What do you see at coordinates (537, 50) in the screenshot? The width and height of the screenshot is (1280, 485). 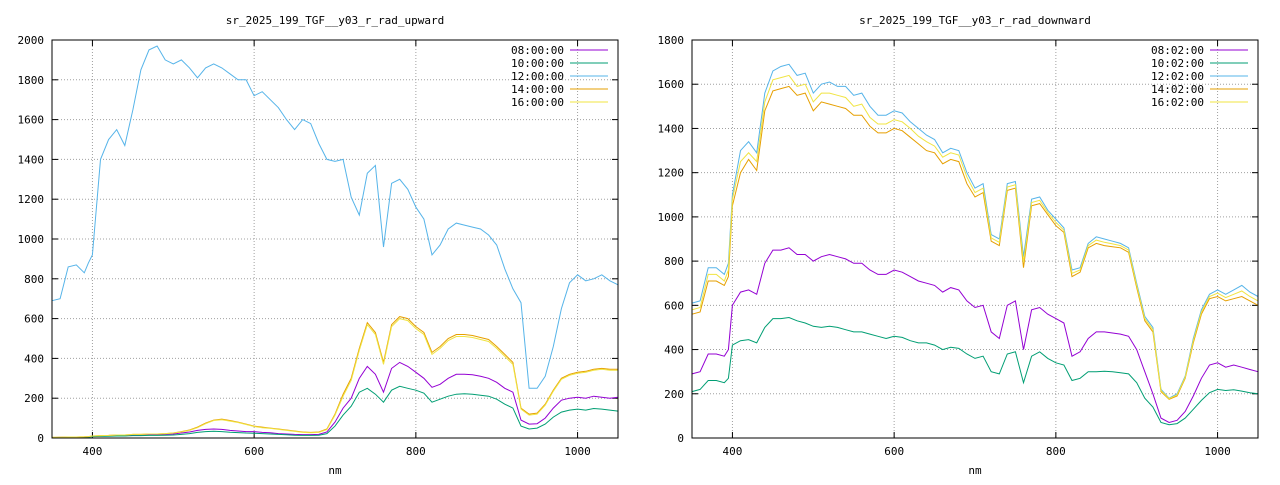 I see `legend-label: 08:00:00` at bounding box center [537, 50].